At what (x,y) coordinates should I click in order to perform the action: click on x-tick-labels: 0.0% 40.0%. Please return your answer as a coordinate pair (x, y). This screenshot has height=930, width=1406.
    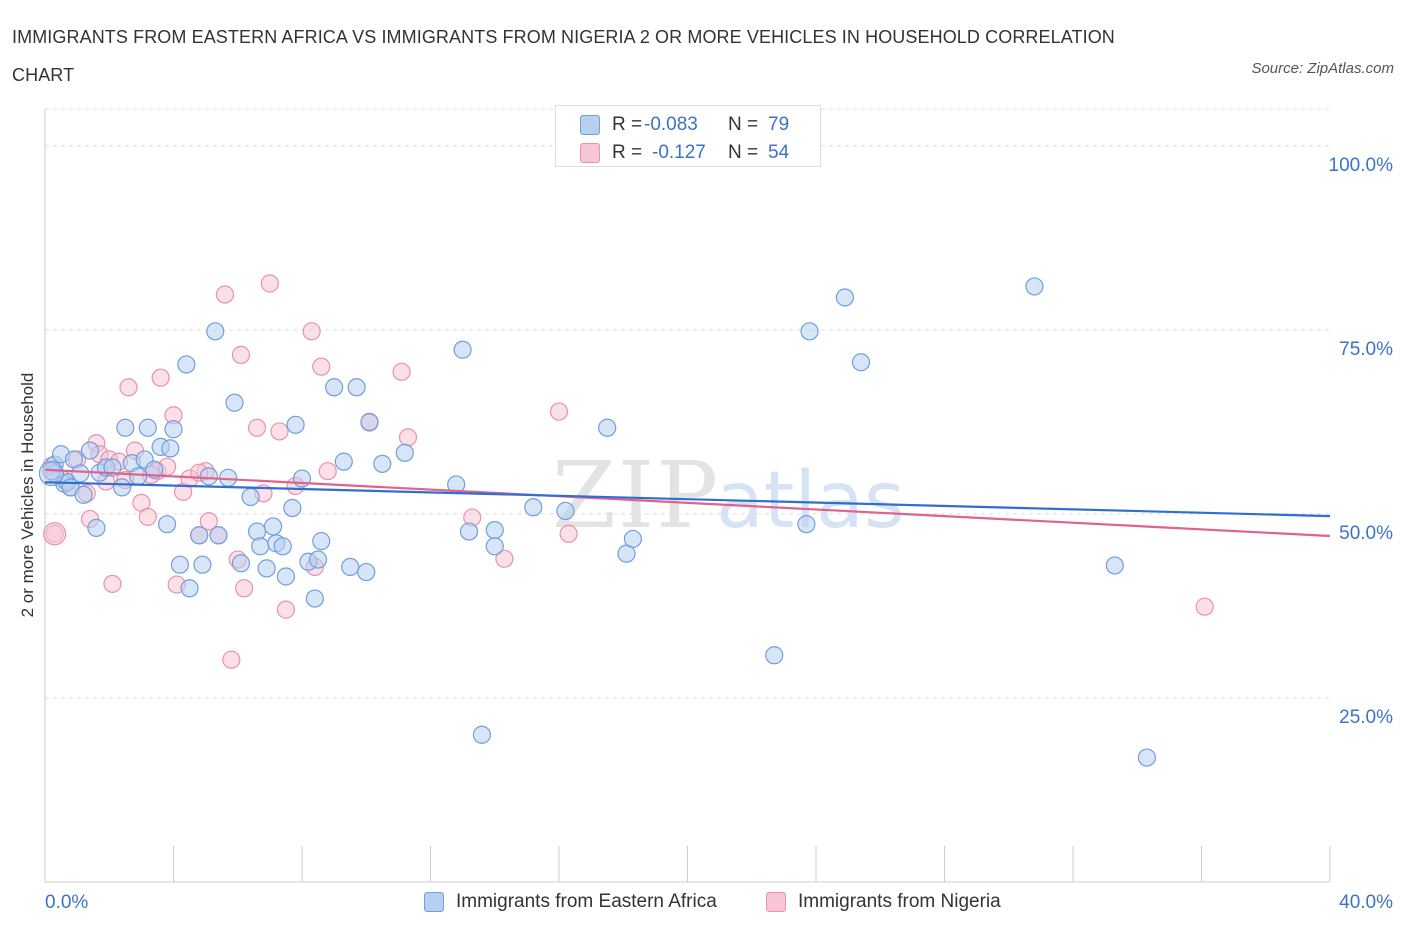
    Looking at the image, I should click on (719, 902).